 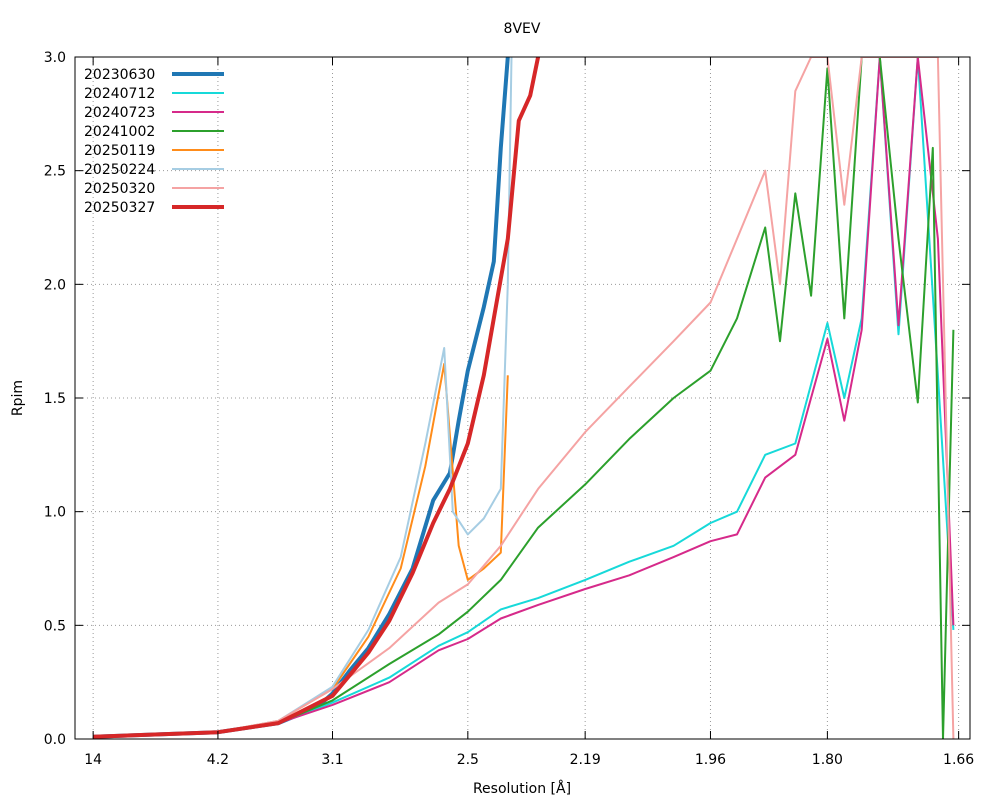 I want to click on y-tick-label: 1.5, so click(x=55, y=399).